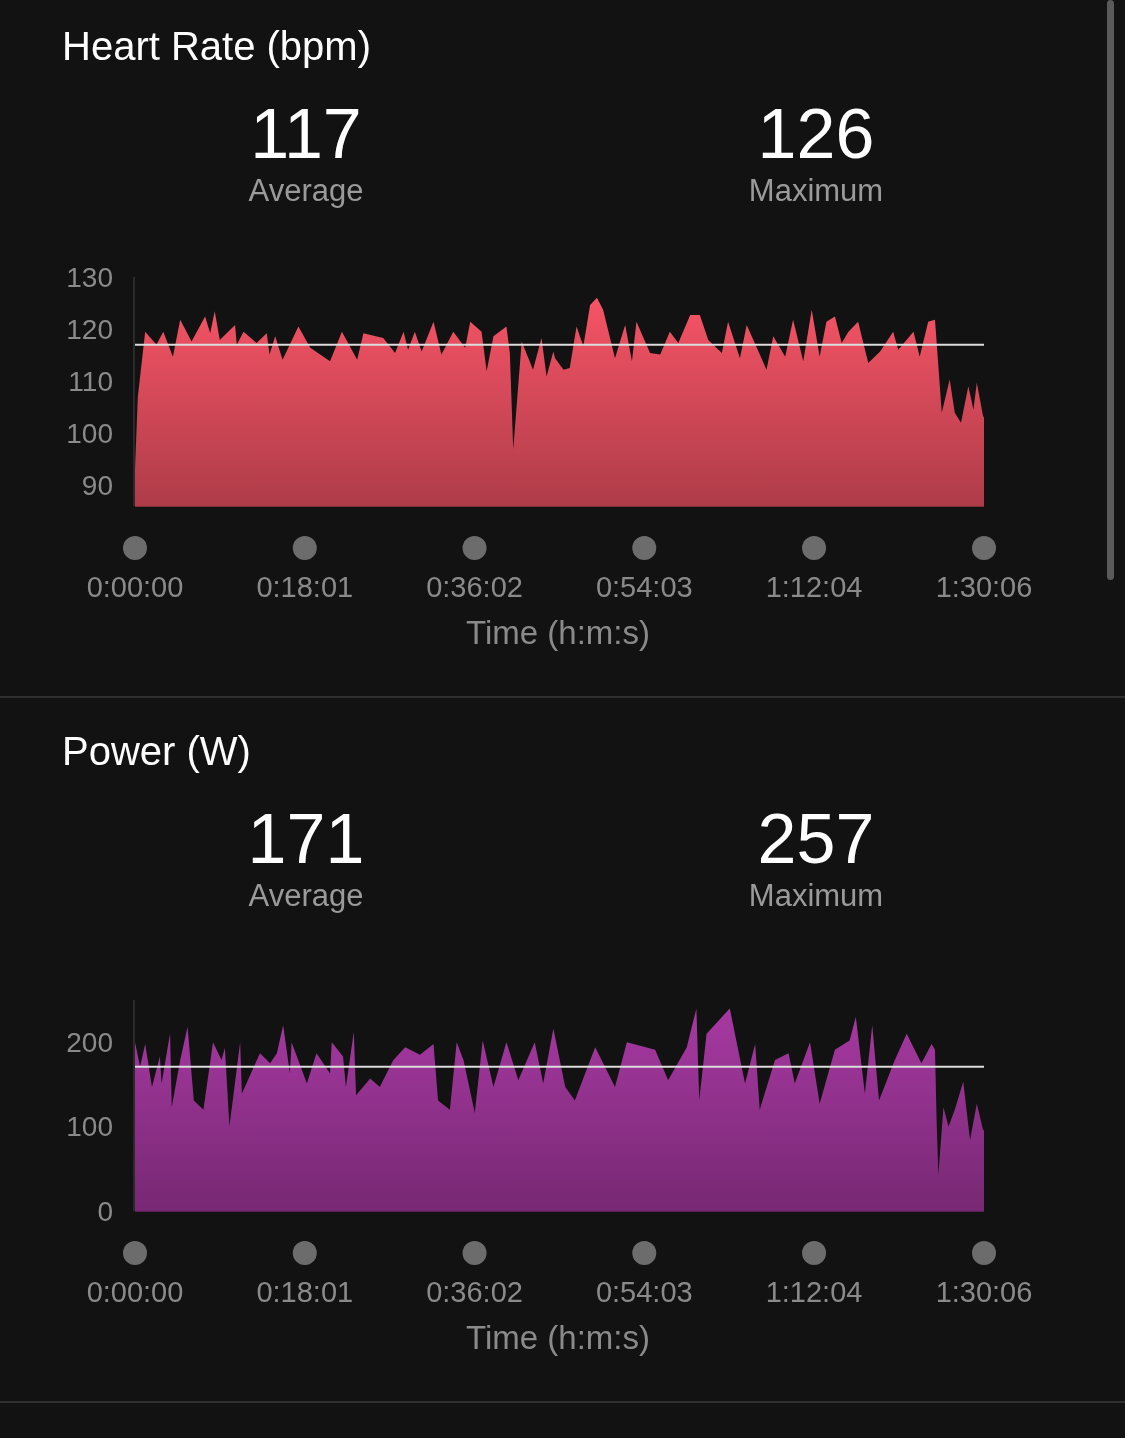 Image resolution: width=1125 pixels, height=1438 pixels. Describe the element at coordinates (306, 134) in the screenshot. I see `text: 117` at that location.